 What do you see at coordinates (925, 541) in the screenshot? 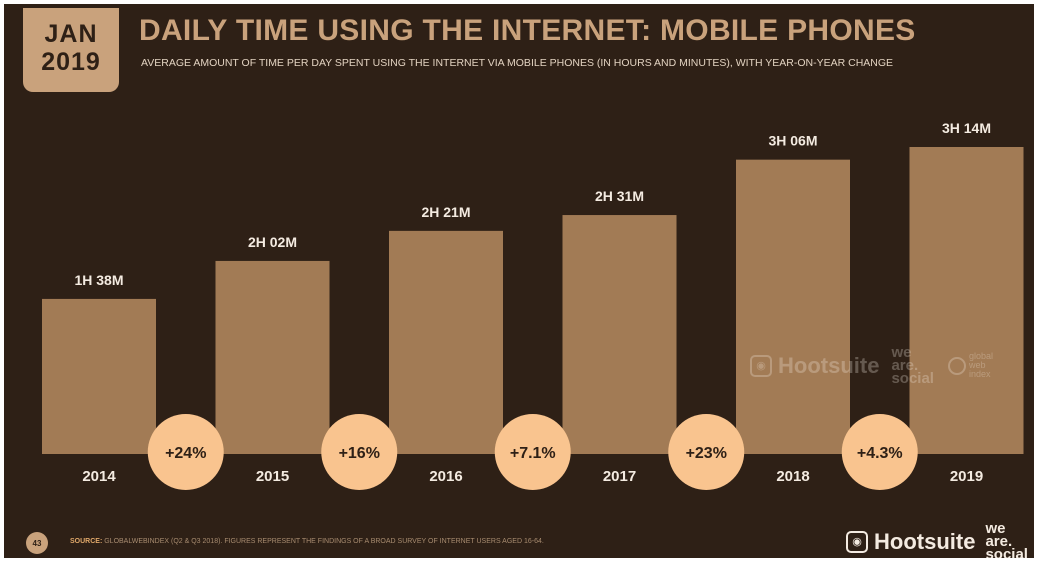
I see `footer-brand: Hootsuite` at bounding box center [925, 541].